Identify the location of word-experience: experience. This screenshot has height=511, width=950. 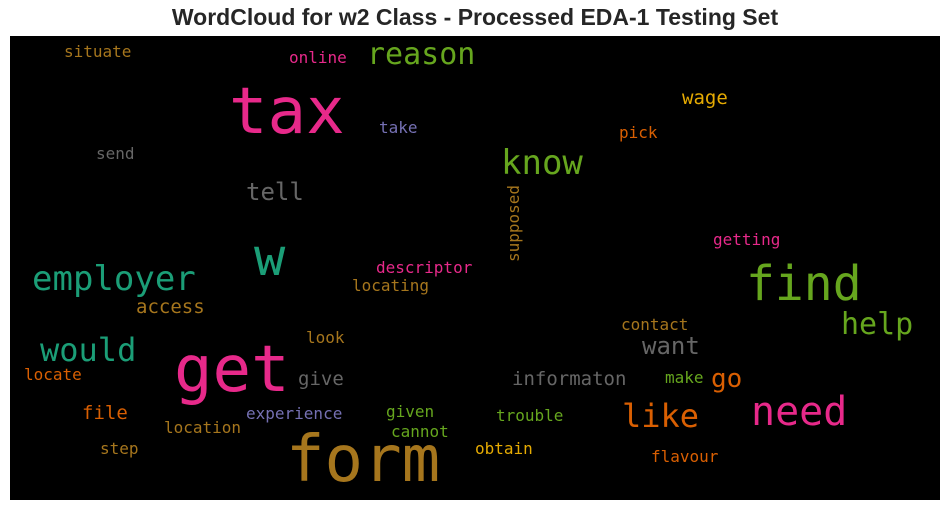
(294, 413).